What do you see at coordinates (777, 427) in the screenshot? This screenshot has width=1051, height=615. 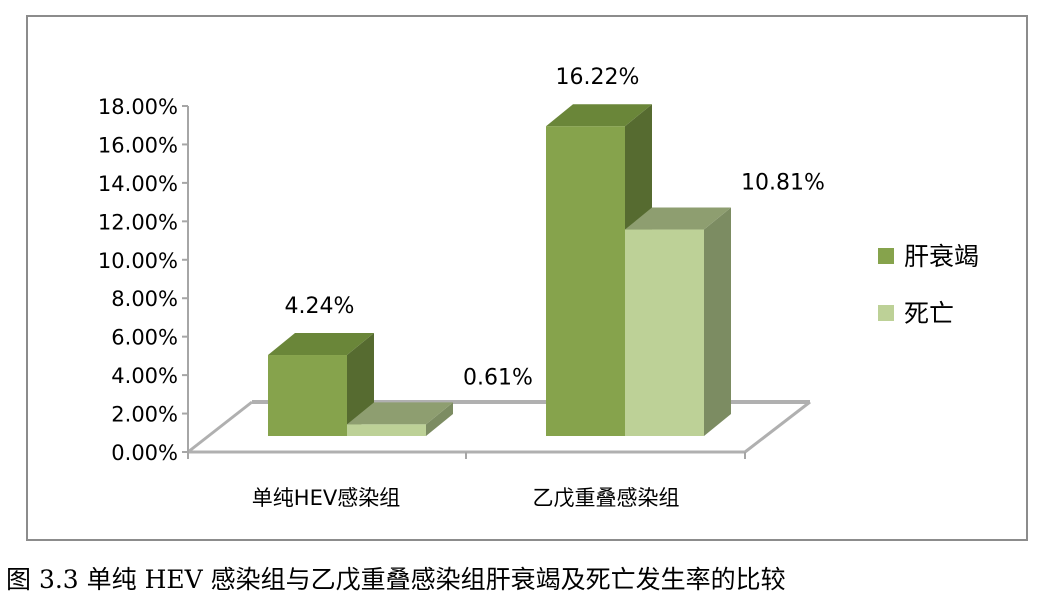 I see `floor-right-edge` at bounding box center [777, 427].